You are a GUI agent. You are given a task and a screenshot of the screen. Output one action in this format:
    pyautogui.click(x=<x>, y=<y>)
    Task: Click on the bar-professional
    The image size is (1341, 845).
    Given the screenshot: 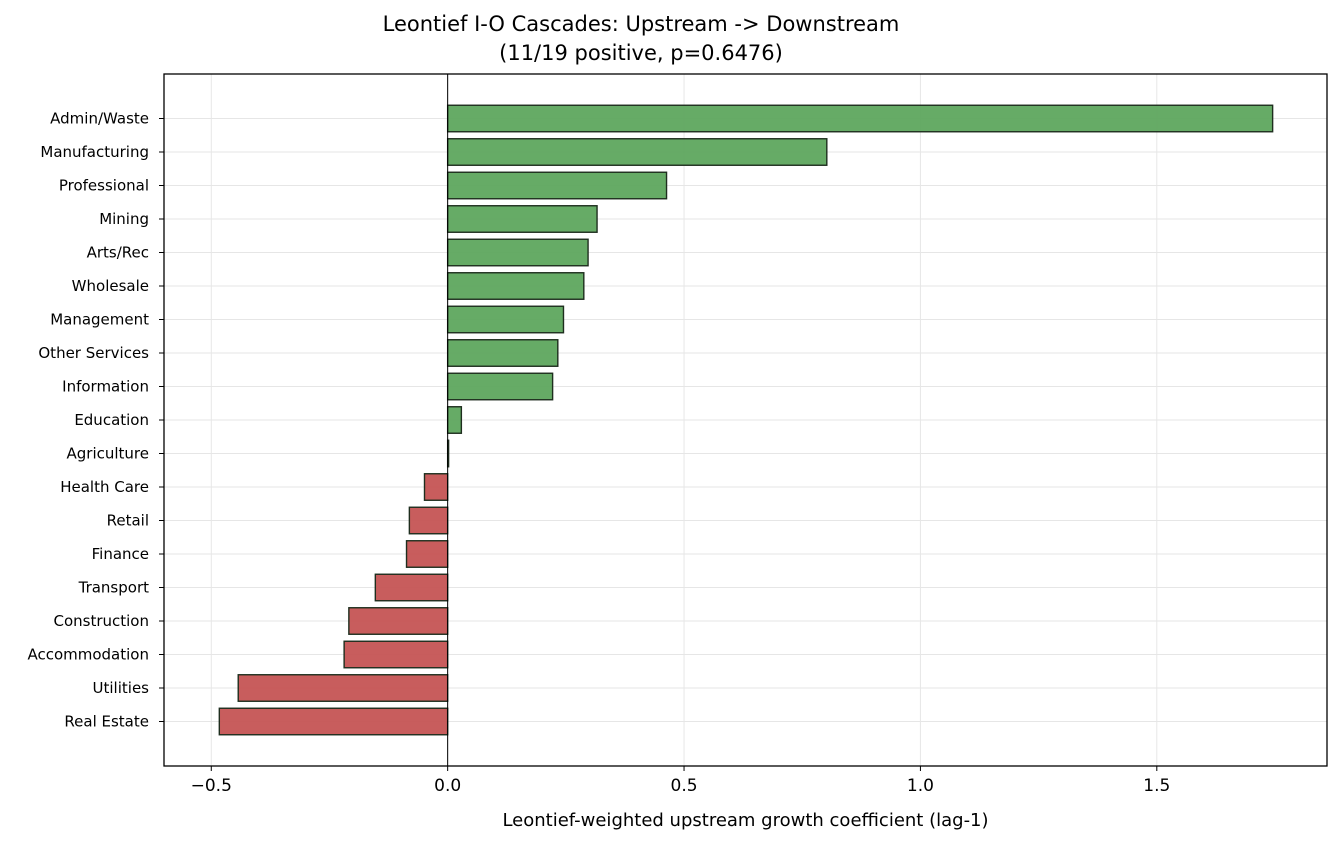 What is the action you would take?
    pyautogui.click(x=557, y=185)
    